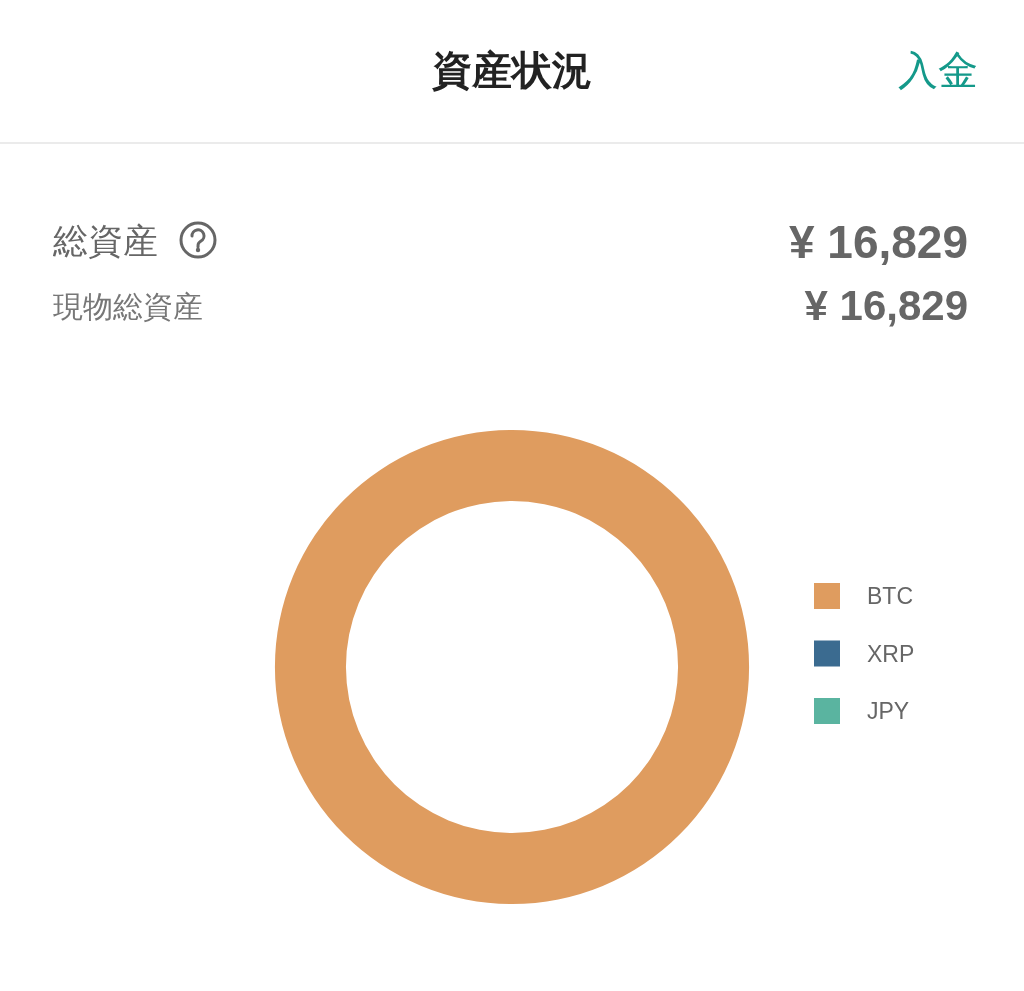  I want to click on chart-title: 資産状況, so click(512, 70).